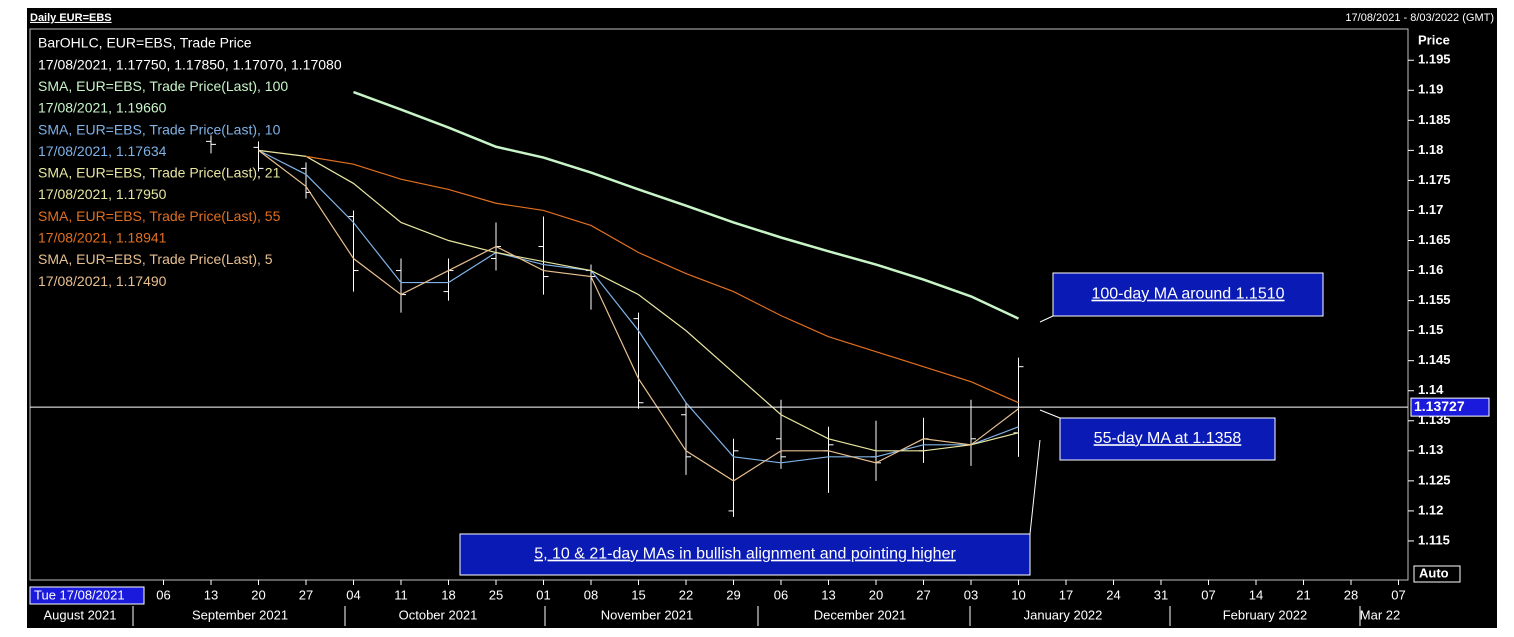 The image size is (1514, 637). What do you see at coordinates (1434, 39) in the screenshot?
I see `y-axis-label: Price` at bounding box center [1434, 39].